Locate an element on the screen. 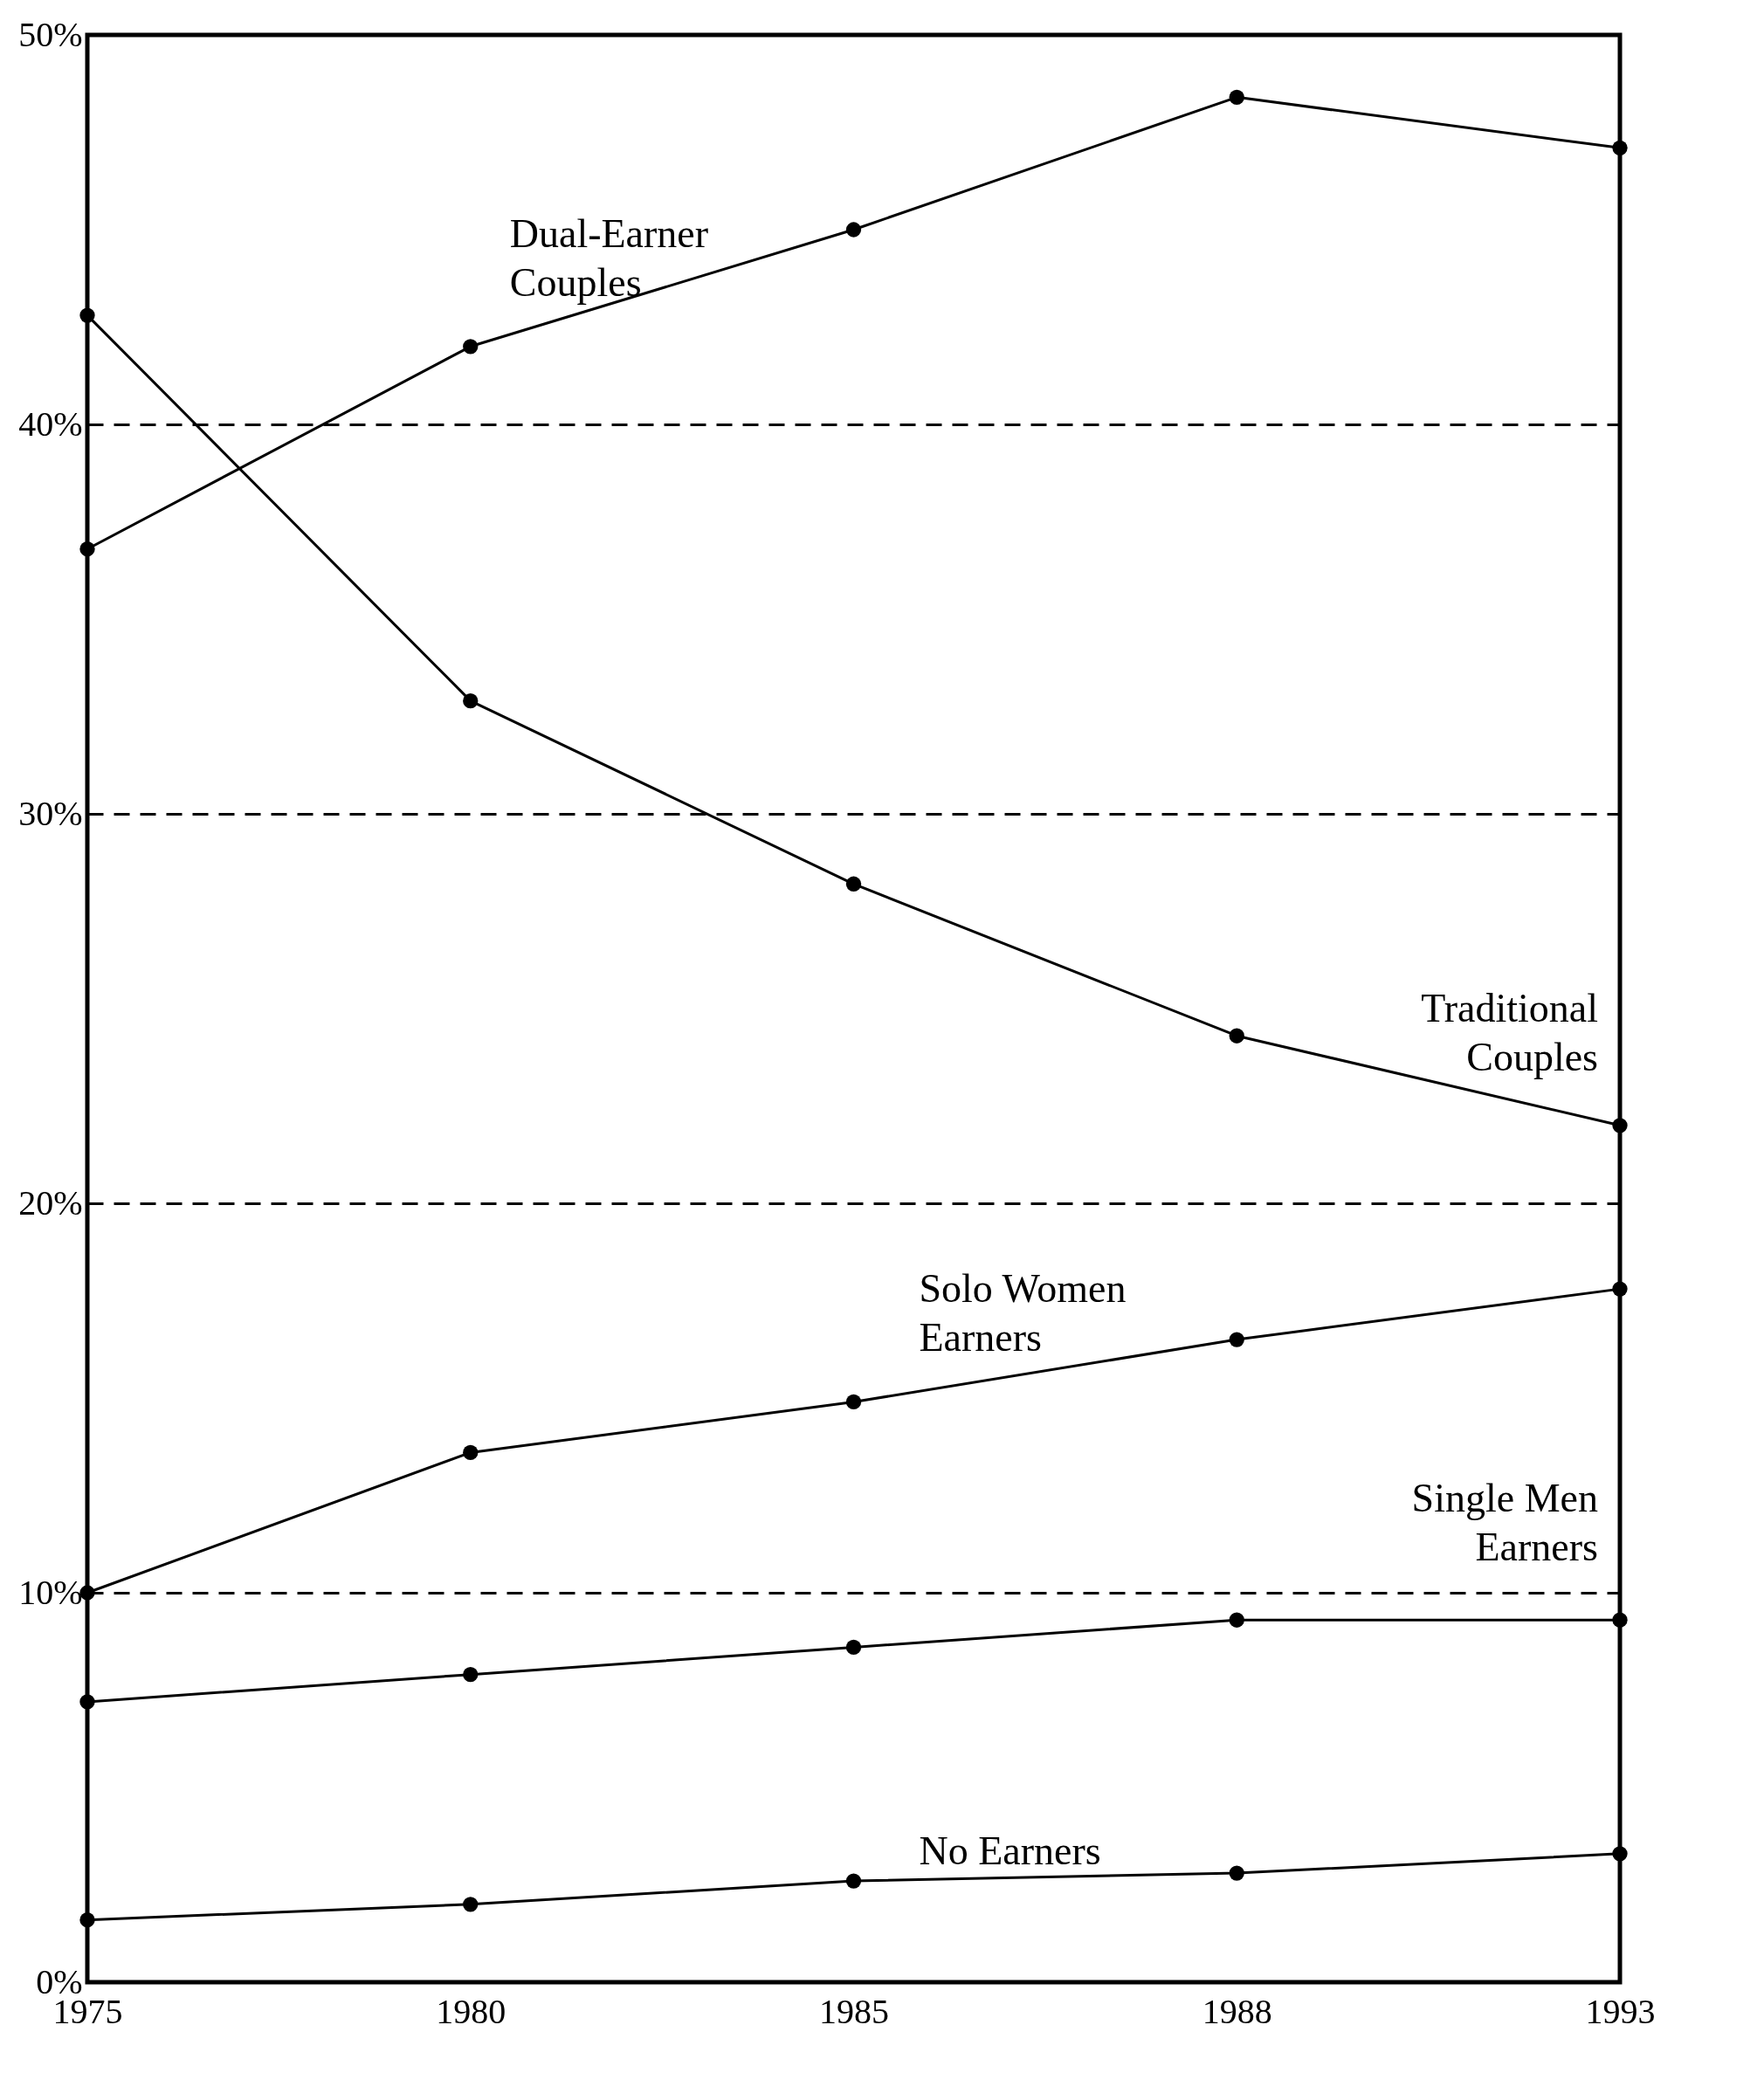 The image size is (1764, 2080). x-tick-label: 1993 is located at coordinates (1621, 2011).